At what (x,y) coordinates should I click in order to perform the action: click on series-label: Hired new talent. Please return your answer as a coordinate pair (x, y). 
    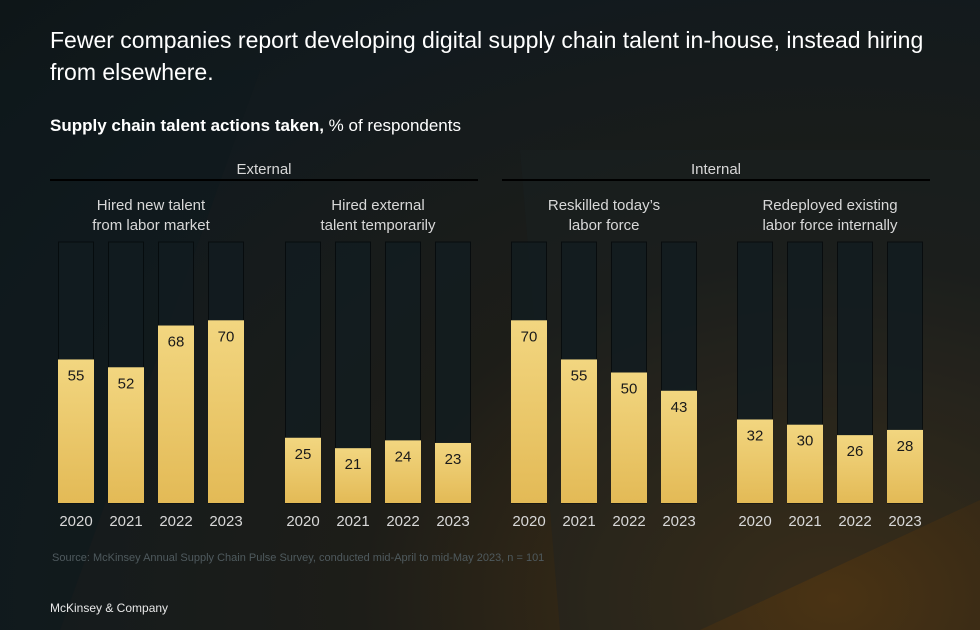
    Looking at the image, I should click on (151, 205).